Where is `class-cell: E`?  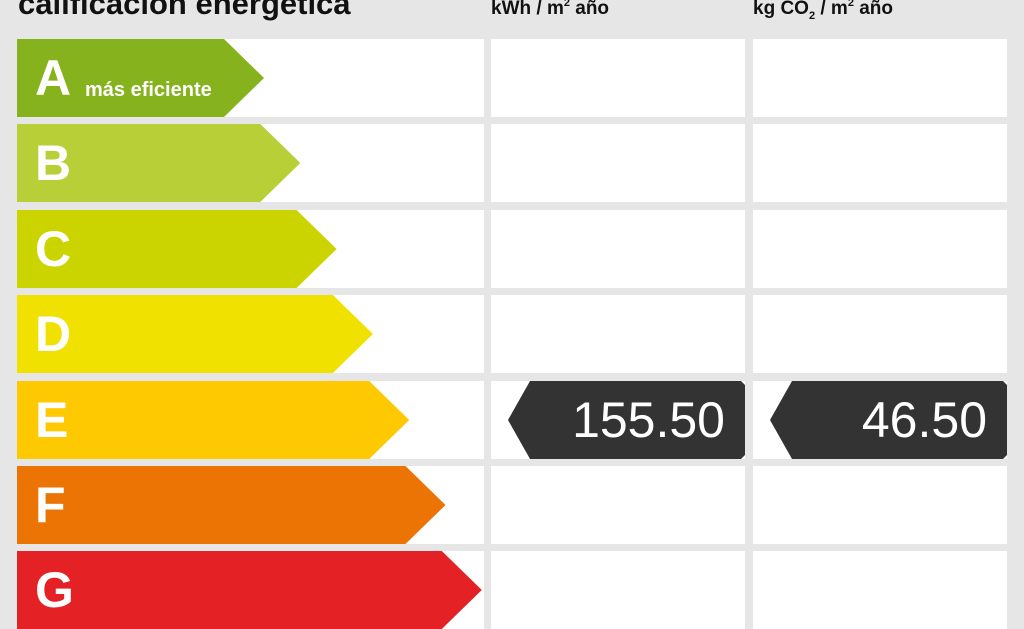 class-cell: E is located at coordinates (250, 420).